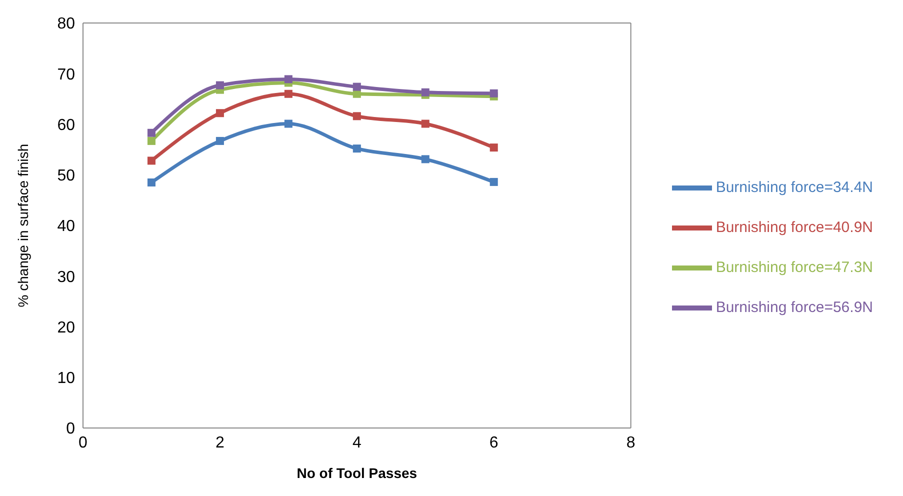  What do you see at coordinates (794, 307) in the screenshot?
I see `legend-label: Burnishing force=56.9N` at bounding box center [794, 307].